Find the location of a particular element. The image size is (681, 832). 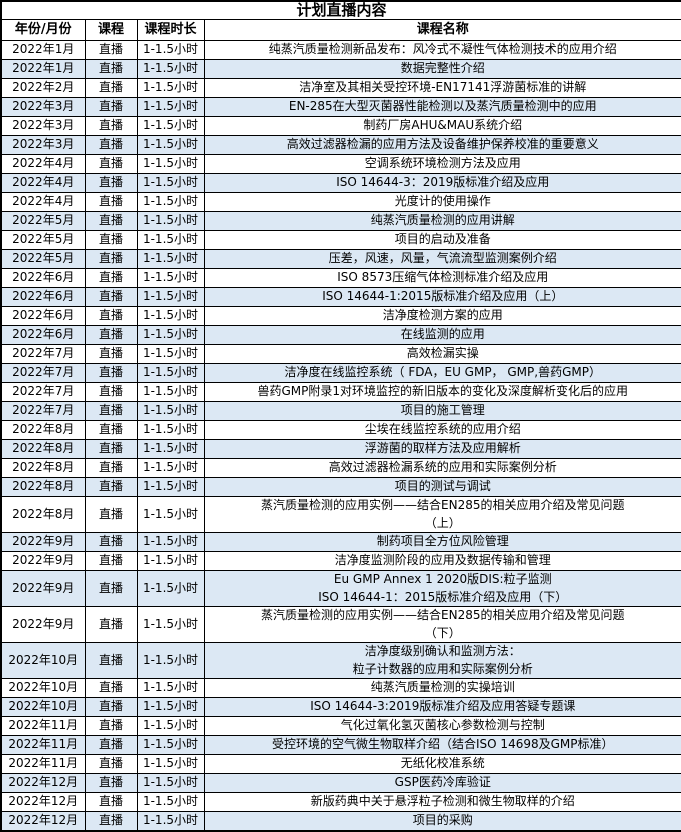

table-row: 2022年4月 直播 1-1.5小时 光度计的使用操作 is located at coordinates (340, 202).